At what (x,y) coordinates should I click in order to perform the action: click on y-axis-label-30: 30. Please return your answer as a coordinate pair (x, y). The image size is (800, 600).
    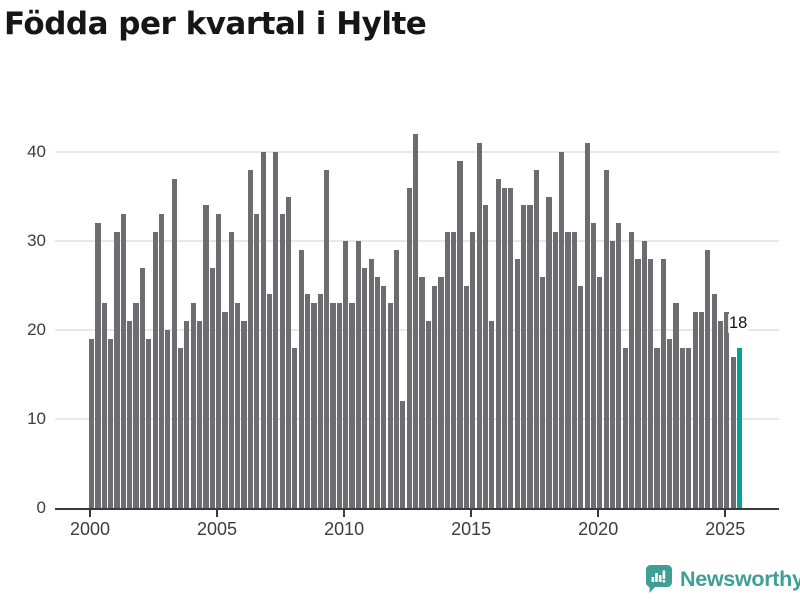
    Looking at the image, I should click on (36, 240).